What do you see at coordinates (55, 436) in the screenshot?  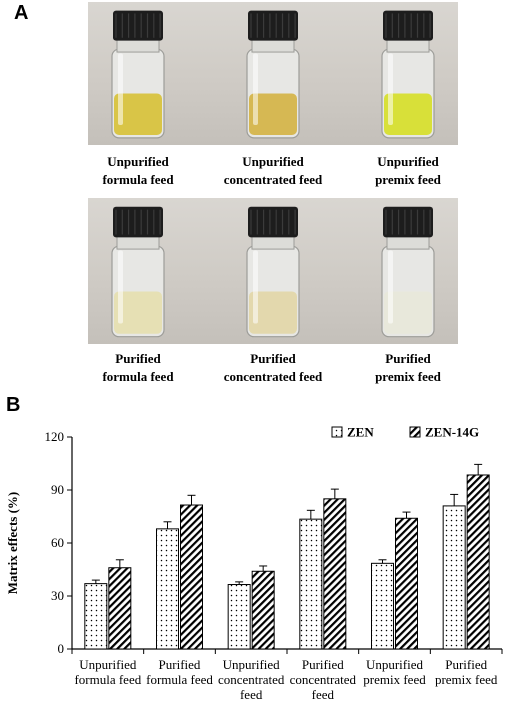 I see `y-tick-label: 120` at bounding box center [55, 436].